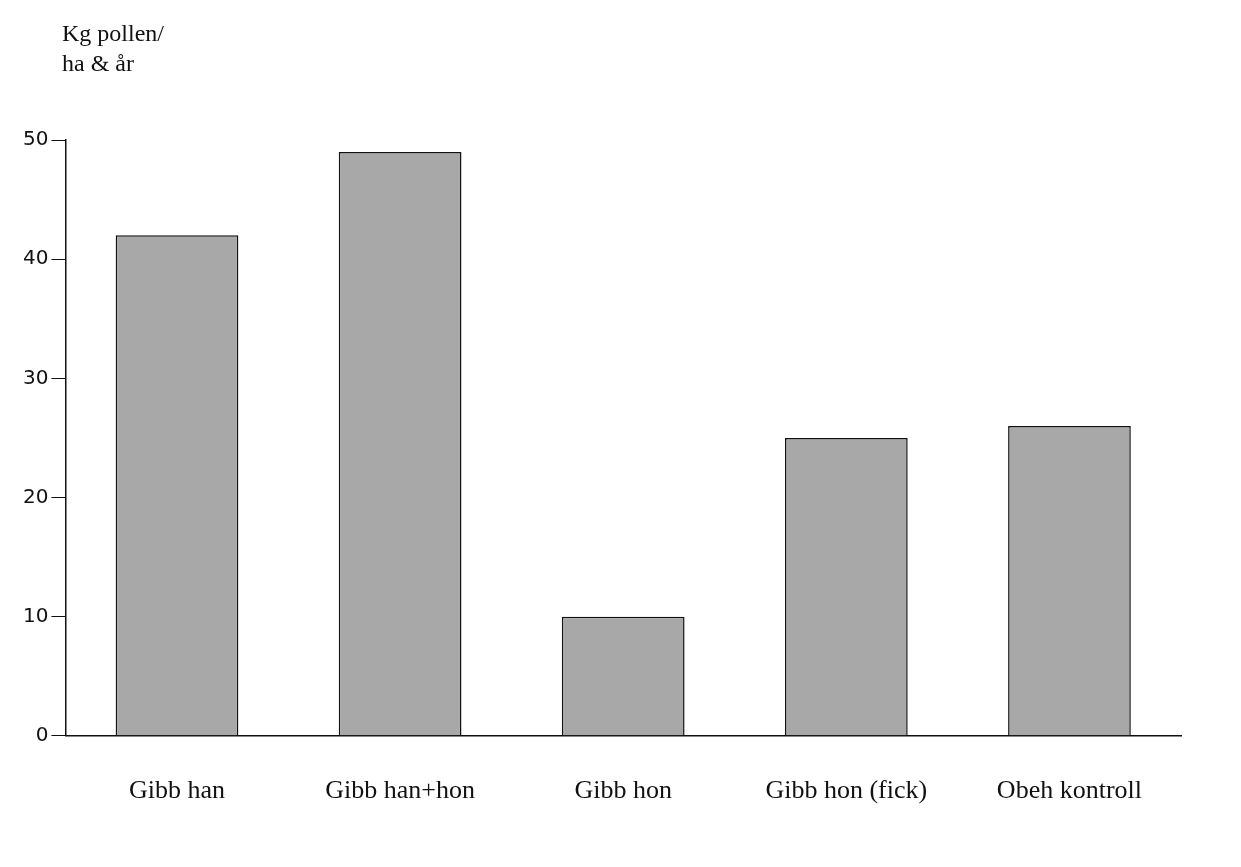  What do you see at coordinates (36, 495) in the screenshot?
I see `y-tick-label: 20` at bounding box center [36, 495].